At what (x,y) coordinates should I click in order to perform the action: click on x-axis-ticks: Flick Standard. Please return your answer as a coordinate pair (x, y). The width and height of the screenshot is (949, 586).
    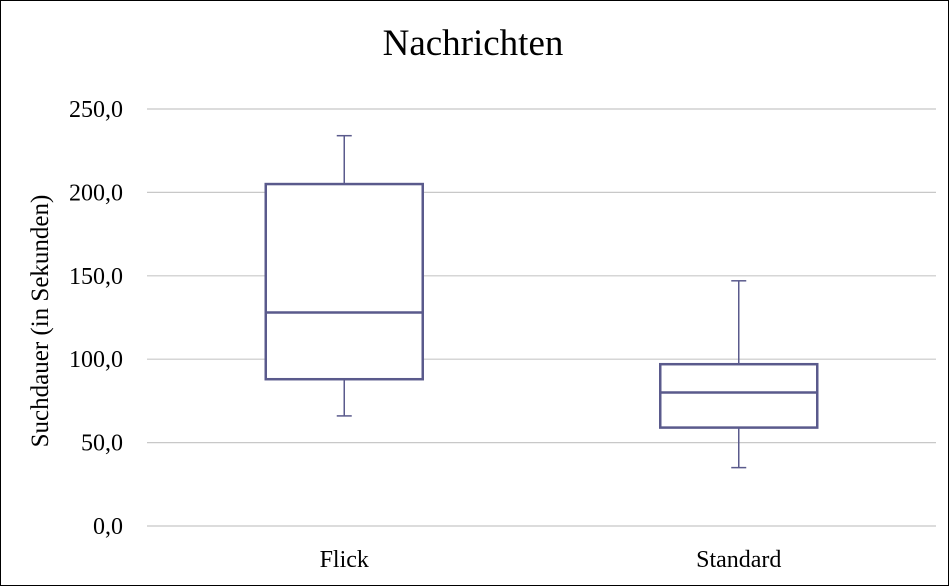
    Looking at the image, I should click on (551, 560).